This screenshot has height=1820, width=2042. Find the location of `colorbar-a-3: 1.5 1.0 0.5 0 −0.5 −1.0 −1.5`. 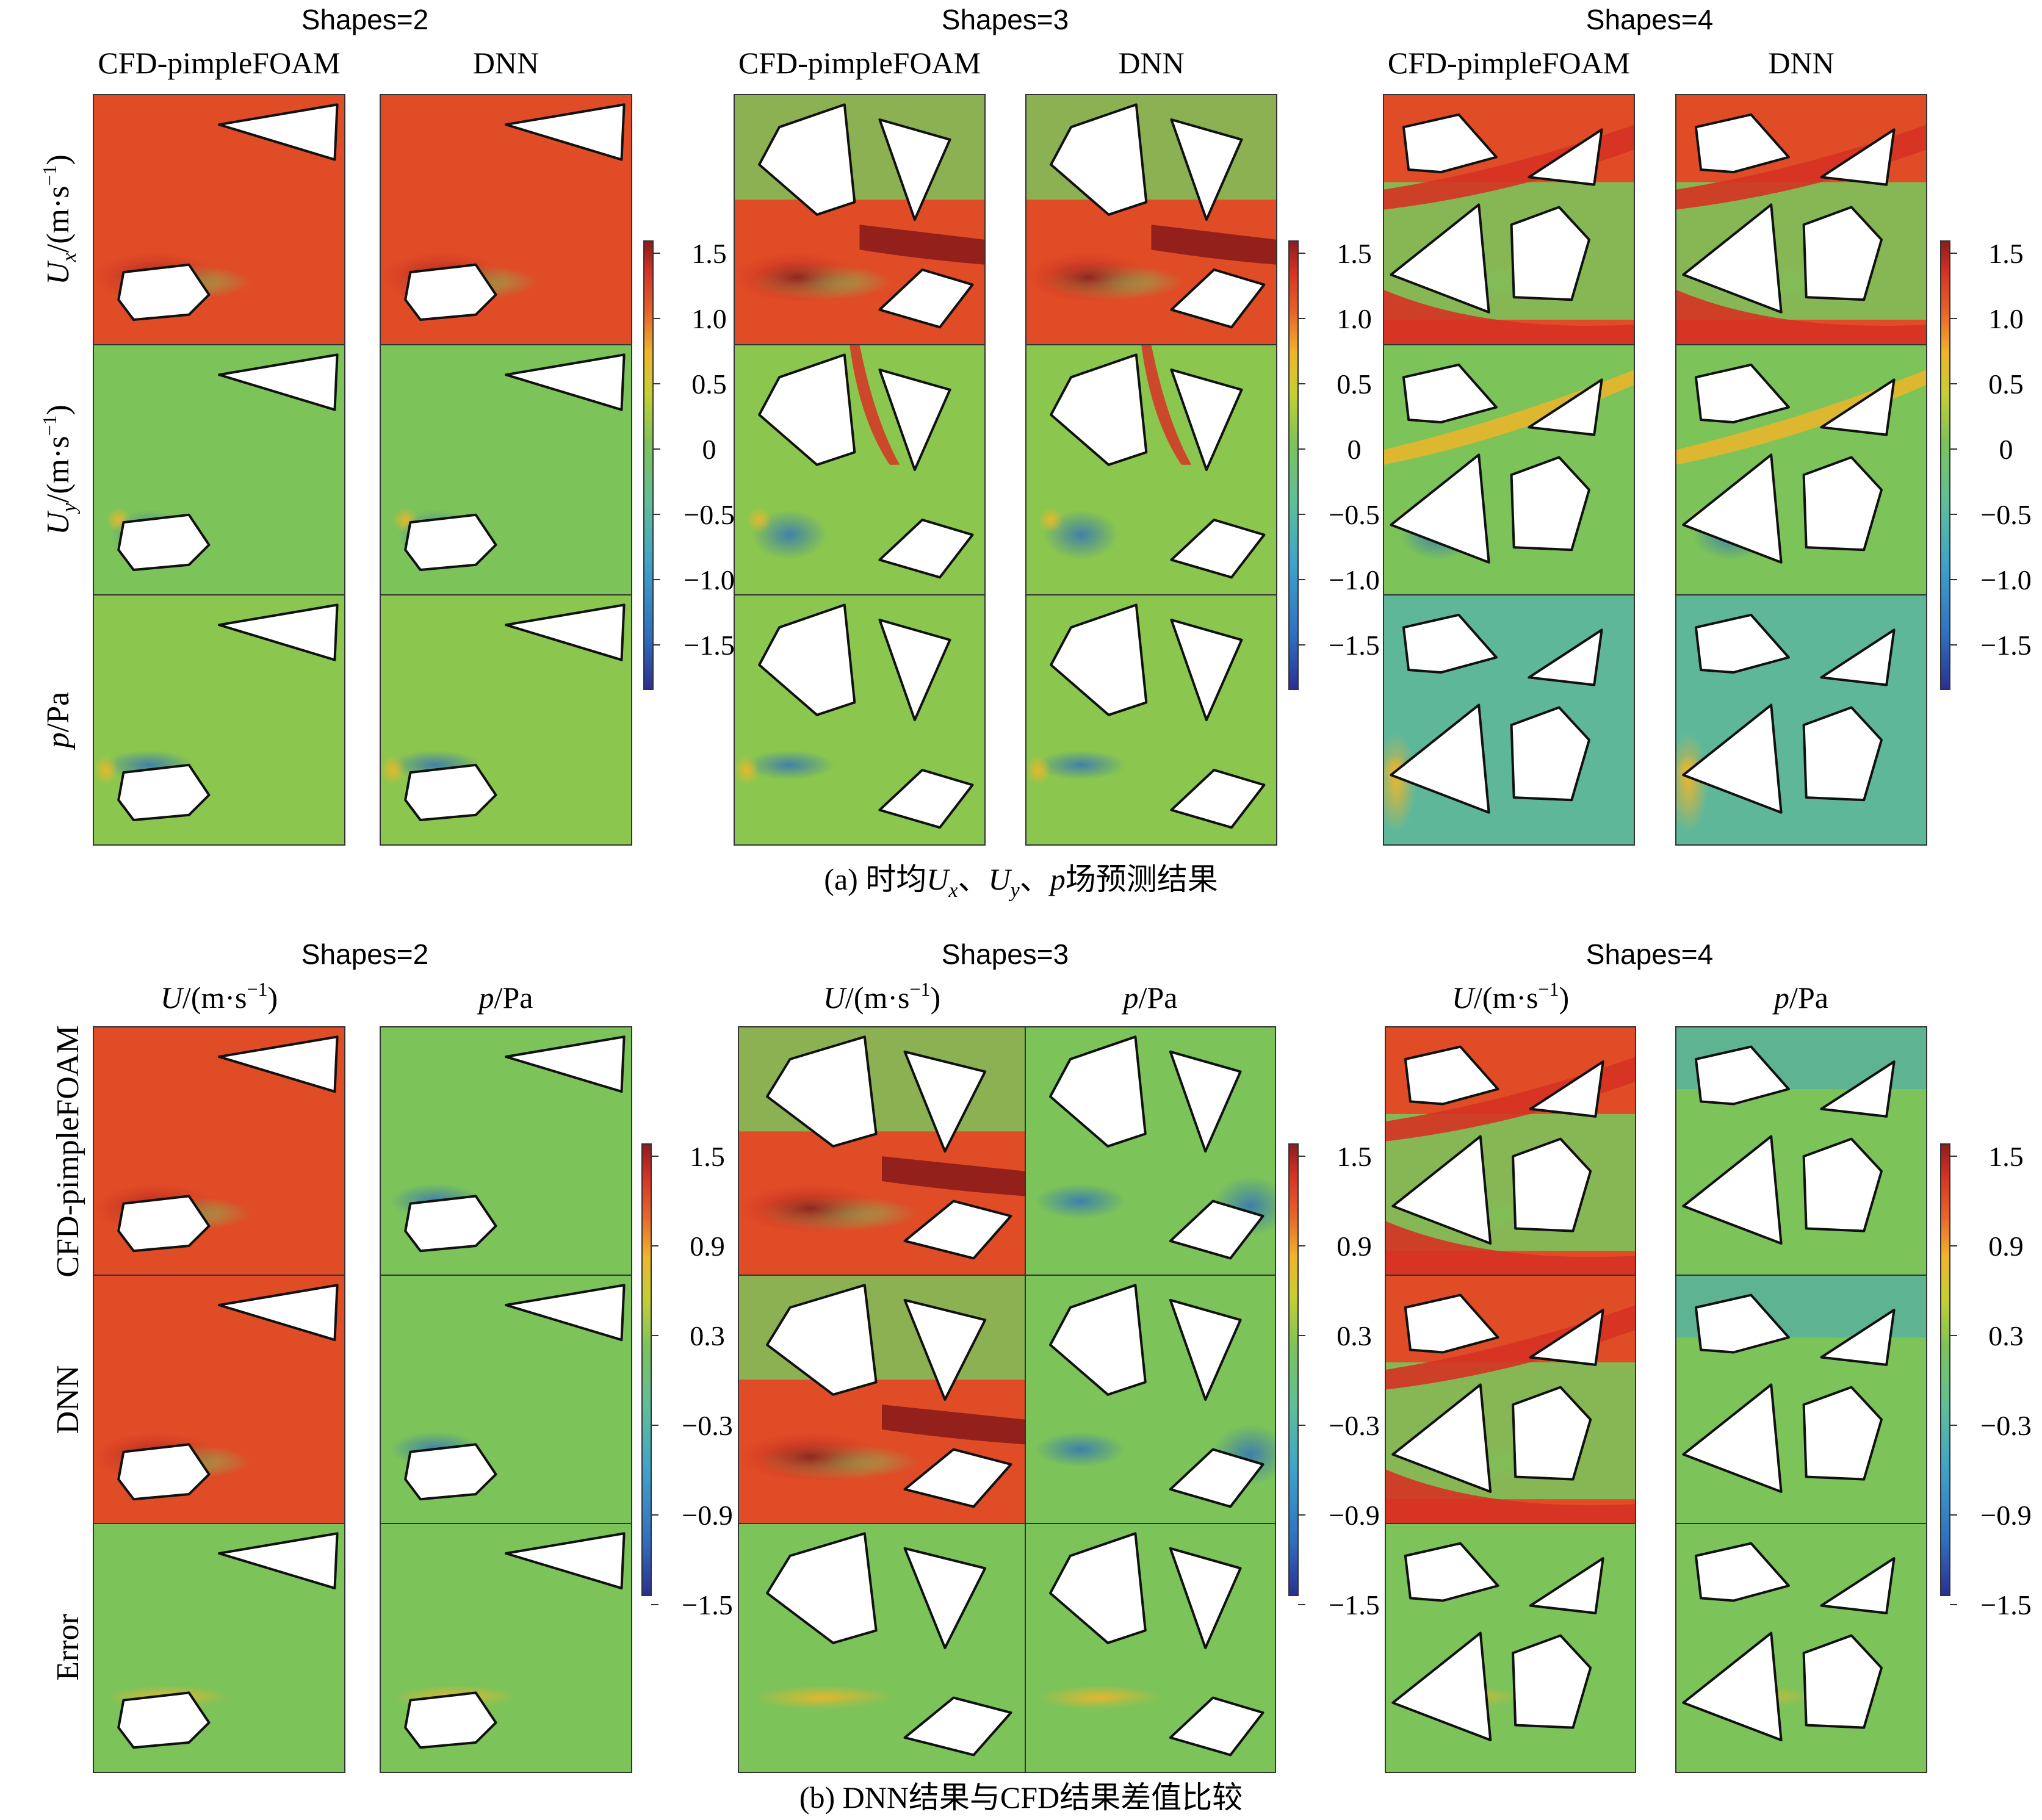

colorbar-a-3: 1.5 1.0 0.5 0 −0.5 −1.0 −1.5 is located at coordinates (1986, 464).